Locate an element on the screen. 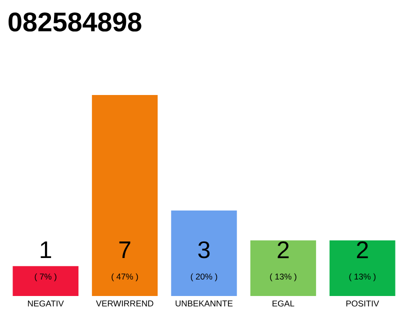 The height and width of the screenshot is (320, 410). x-tick-label: VERWIRREND is located at coordinates (125, 303).